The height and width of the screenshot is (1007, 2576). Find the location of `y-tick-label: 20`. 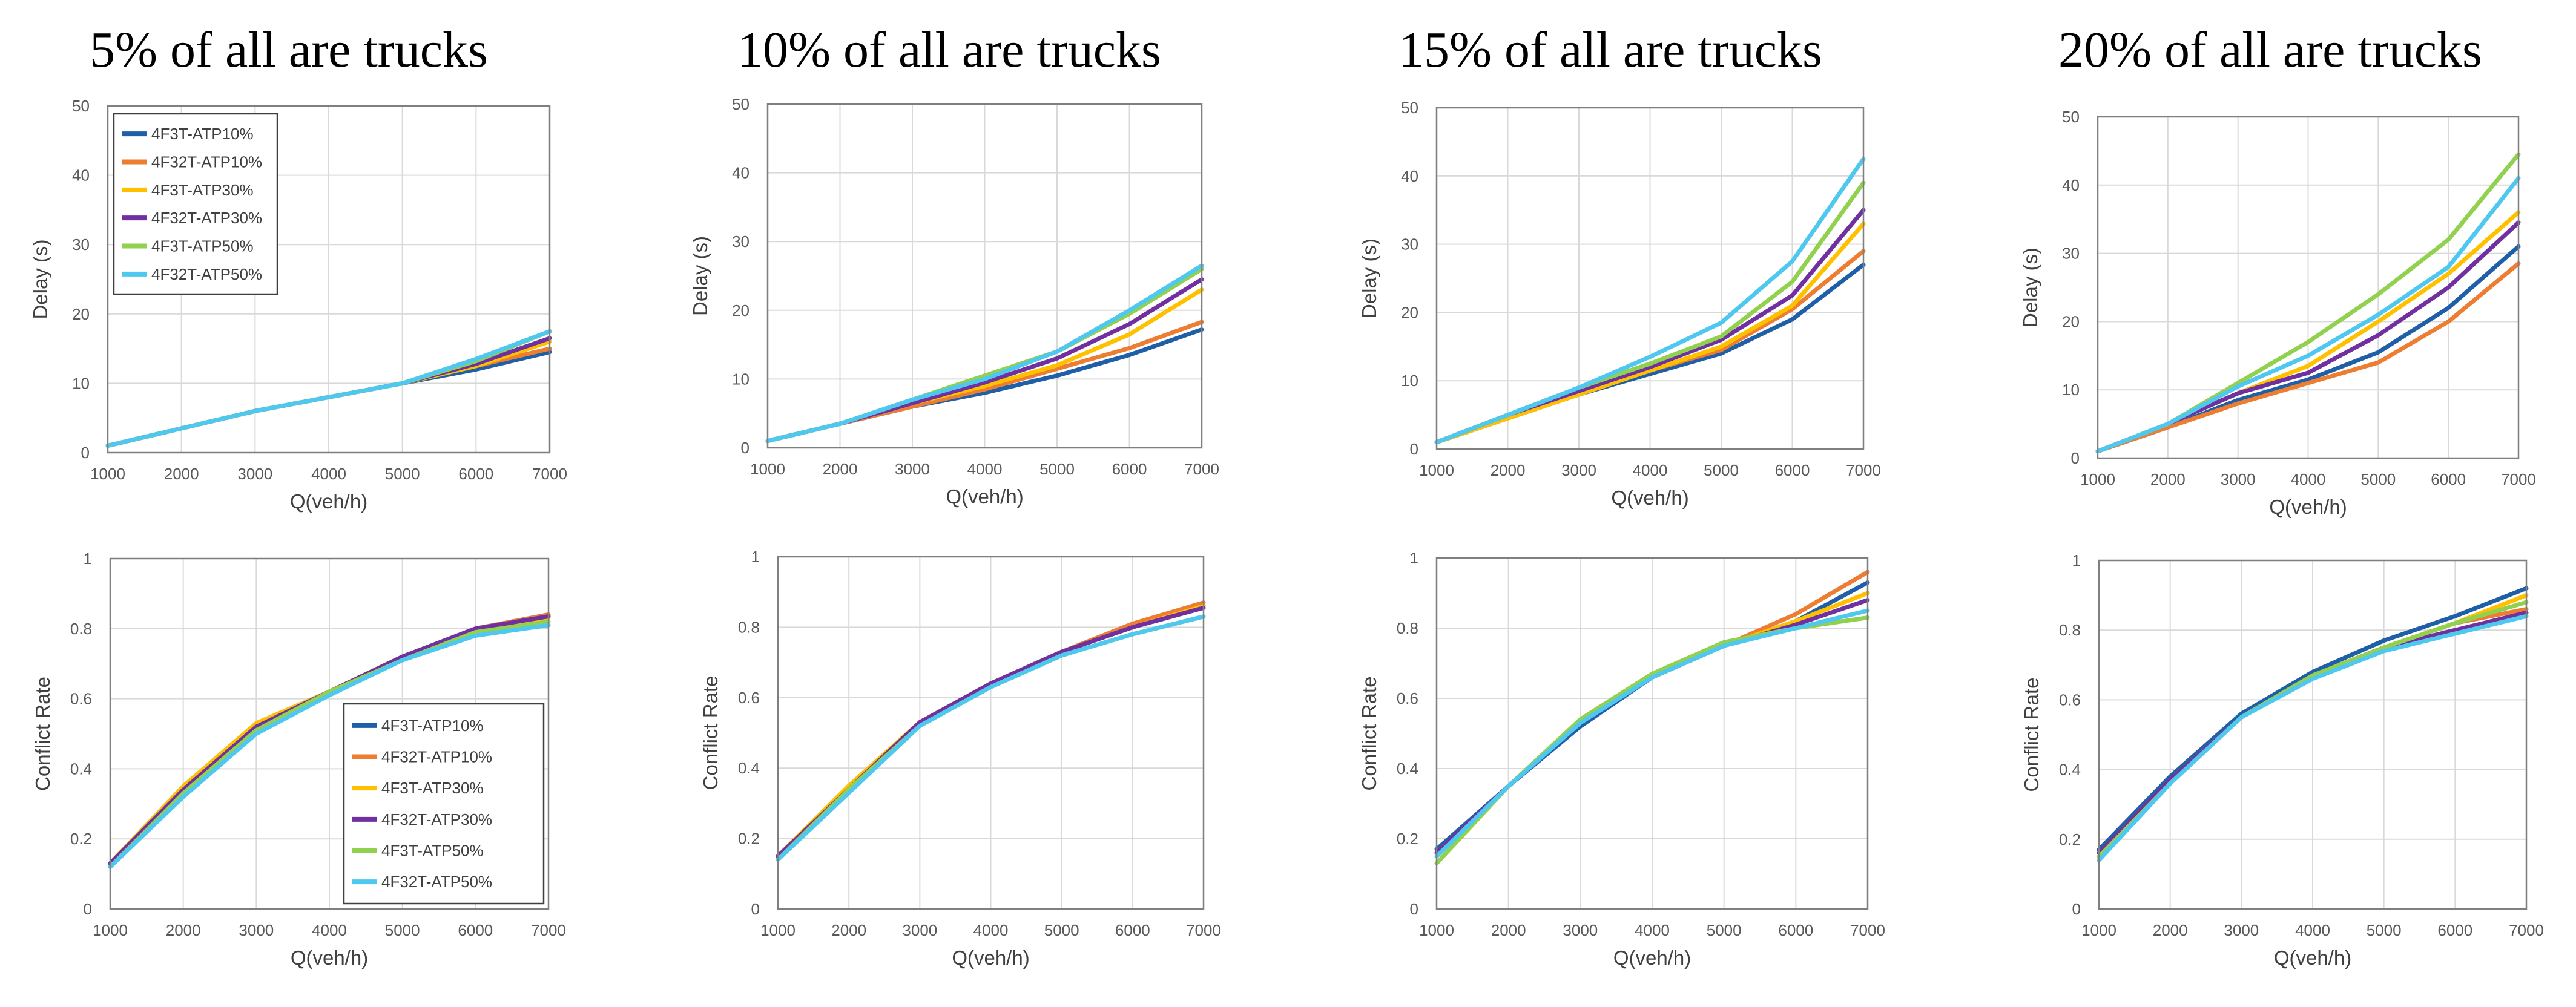

y-tick-label: 20 is located at coordinates (740, 310).